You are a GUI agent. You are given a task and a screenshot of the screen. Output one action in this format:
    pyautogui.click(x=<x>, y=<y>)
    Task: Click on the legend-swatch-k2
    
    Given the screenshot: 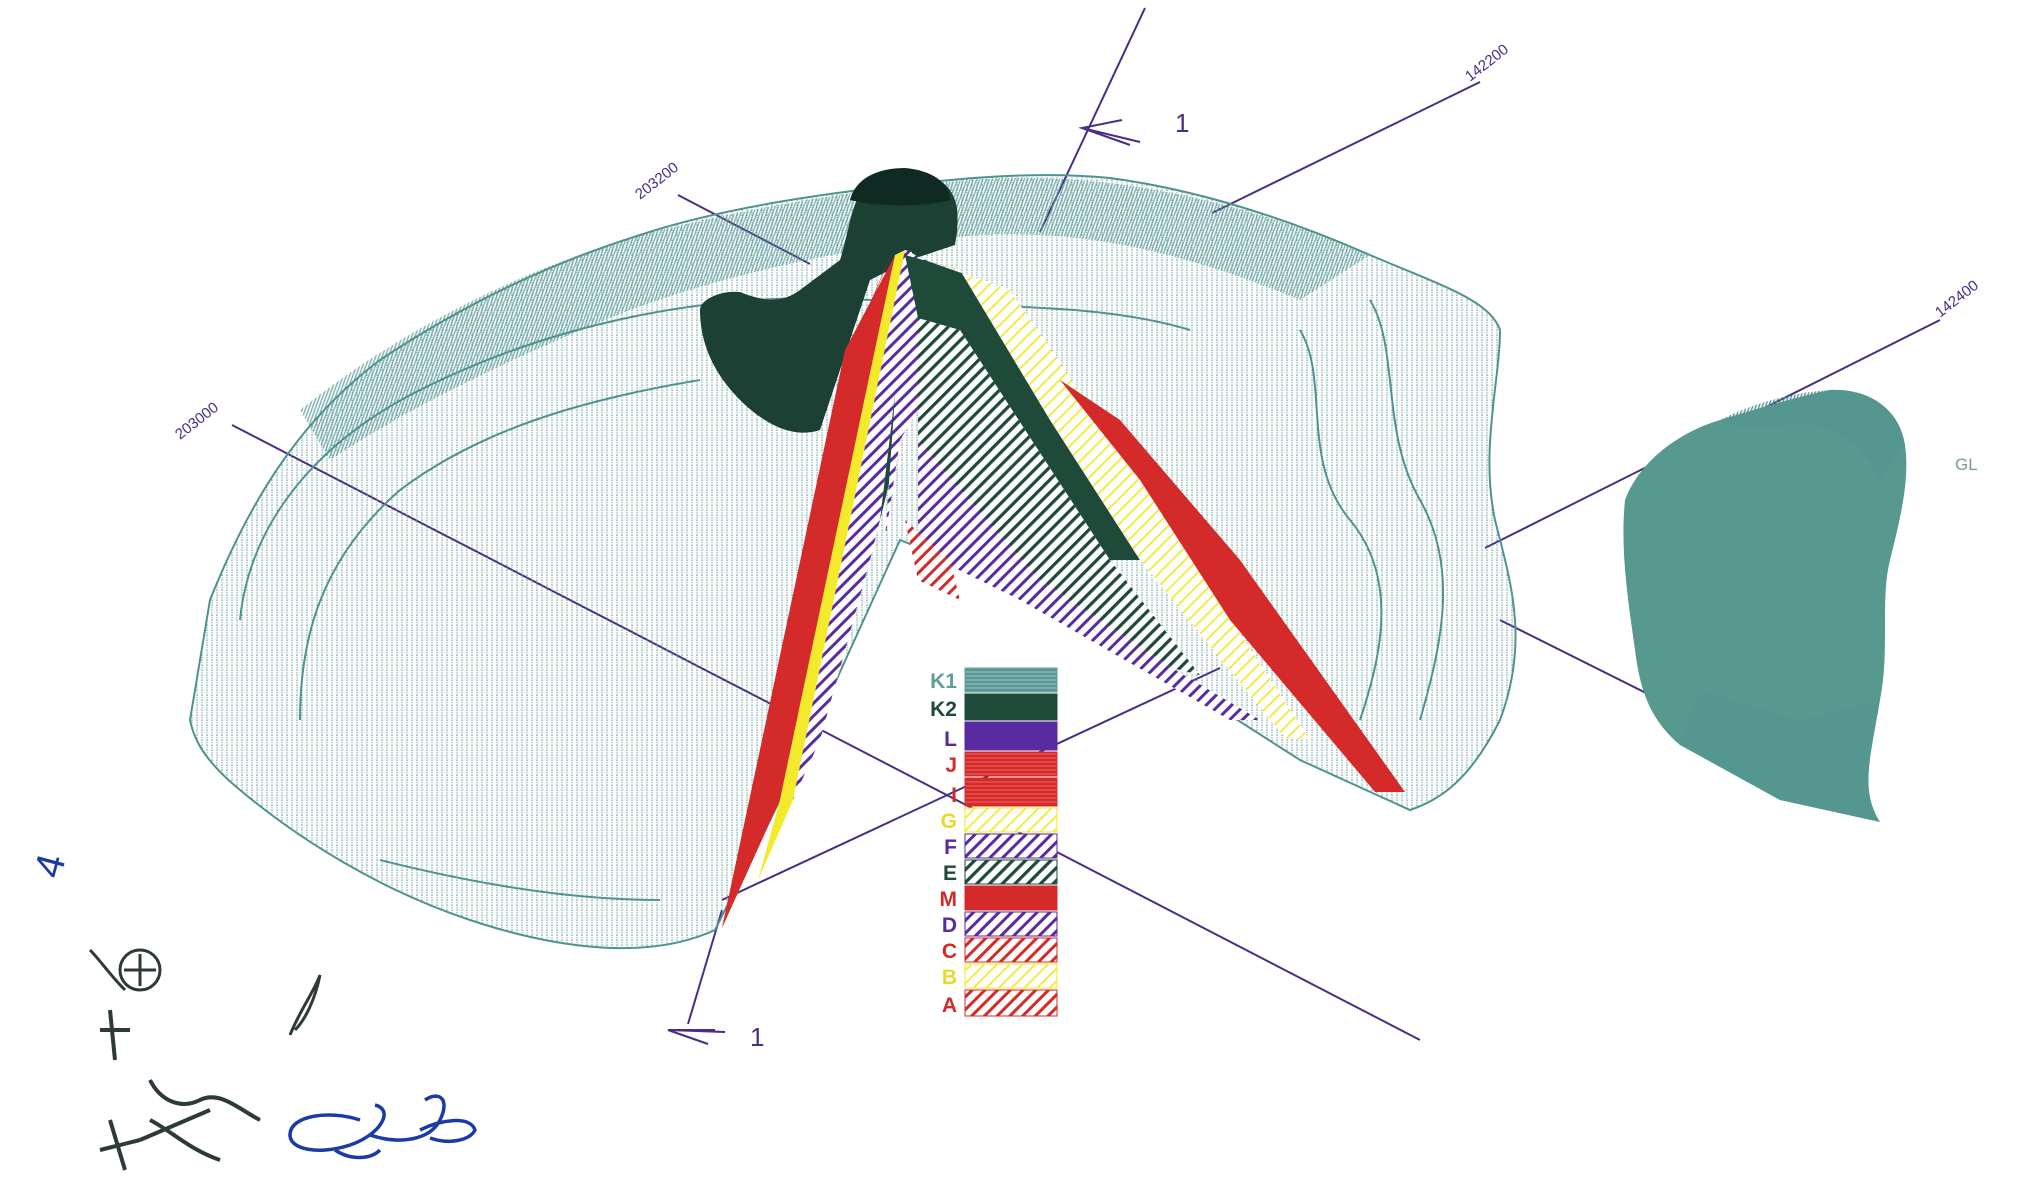 What is the action you would take?
    pyautogui.click(x=1011, y=707)
    